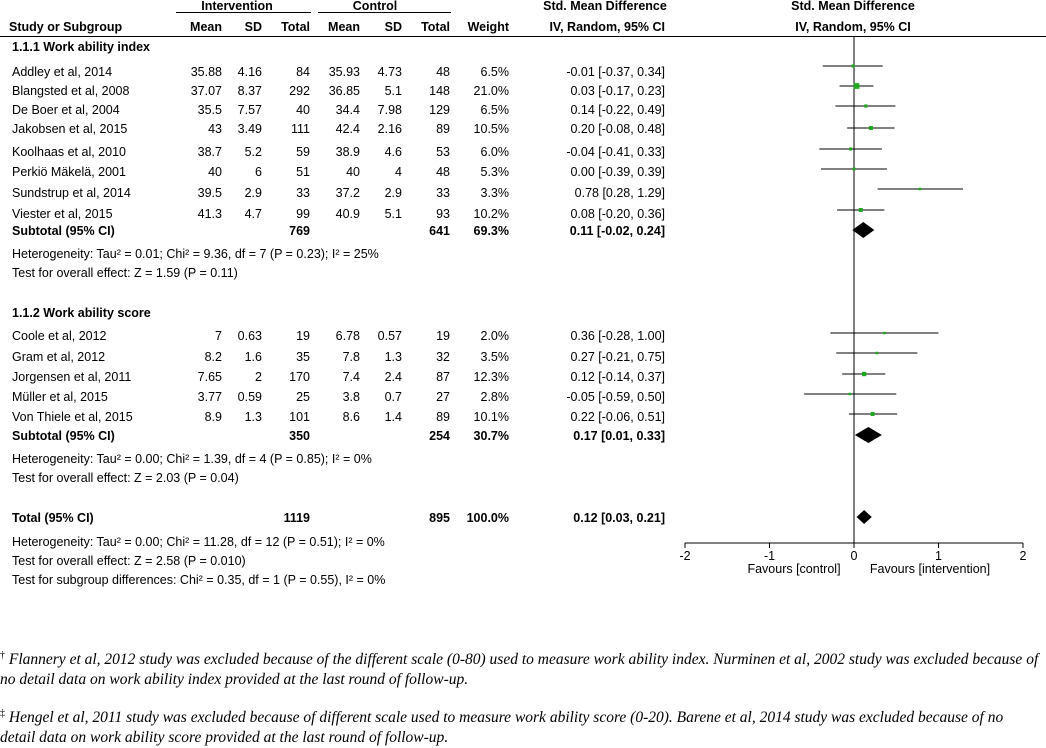 This screenshot has height=748, width=1046. Describe the element at coordinates (253, 193) in the screenshot. I see `i-sd: 2.9` at that location.